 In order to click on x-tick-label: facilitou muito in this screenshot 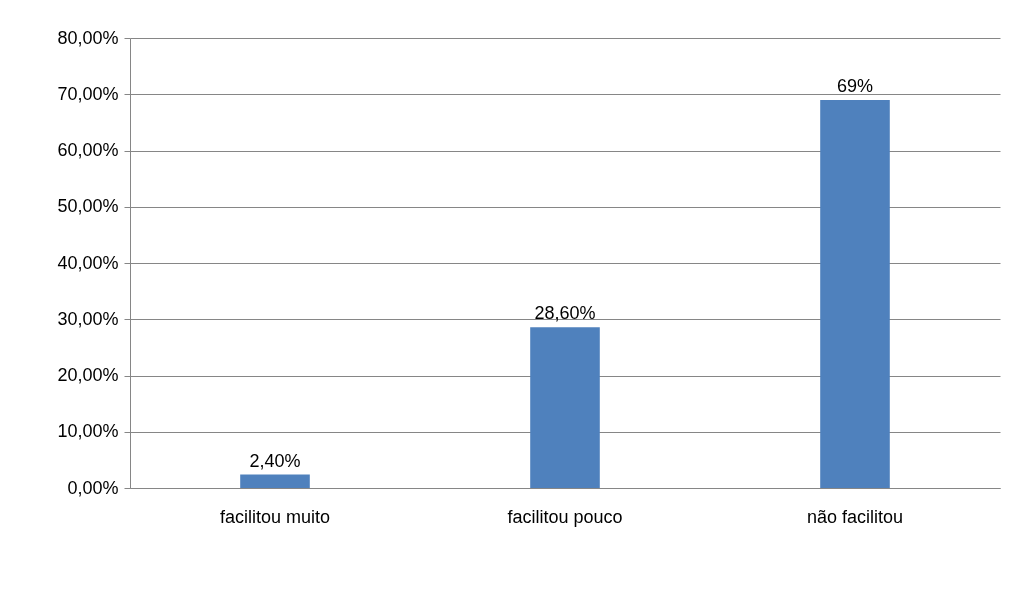, I will do `click(275, 516)`.